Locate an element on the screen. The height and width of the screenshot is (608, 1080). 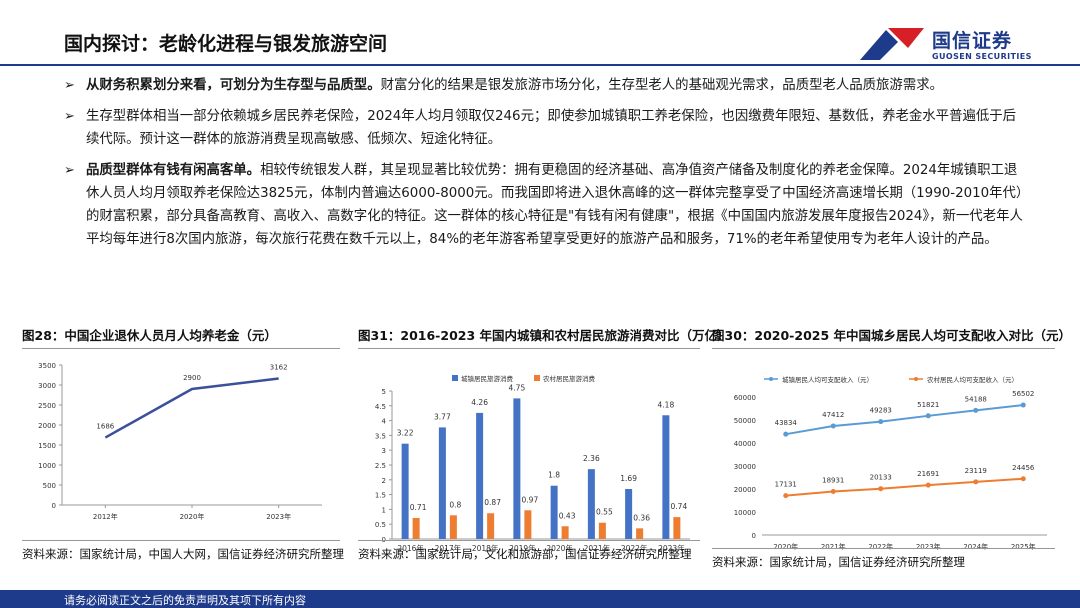
chart-source: 资料来源：国家统计局，国信证券经济研究所整理 is located at coordinates (838, 562).